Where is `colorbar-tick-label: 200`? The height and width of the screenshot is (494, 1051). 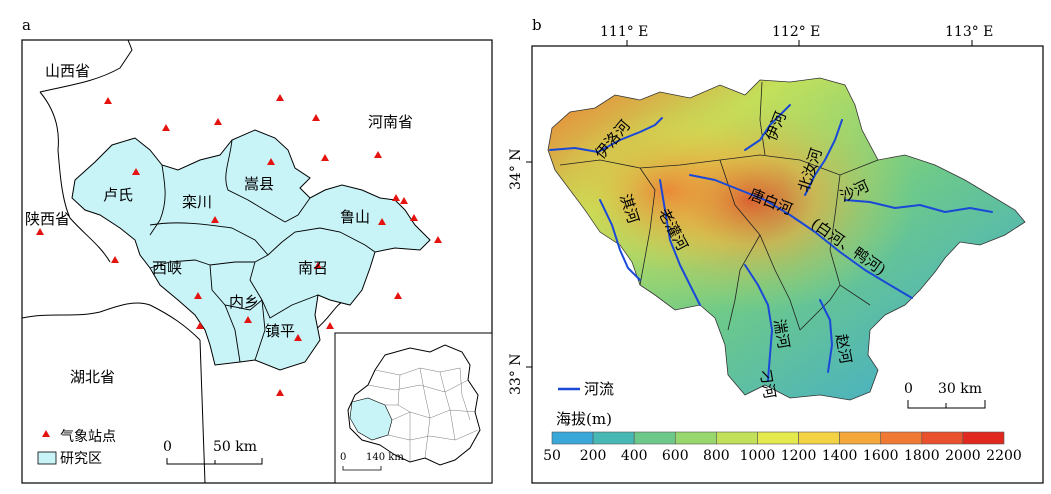
colorbar-tick-label: 200 is located at coordinates (593, 456).